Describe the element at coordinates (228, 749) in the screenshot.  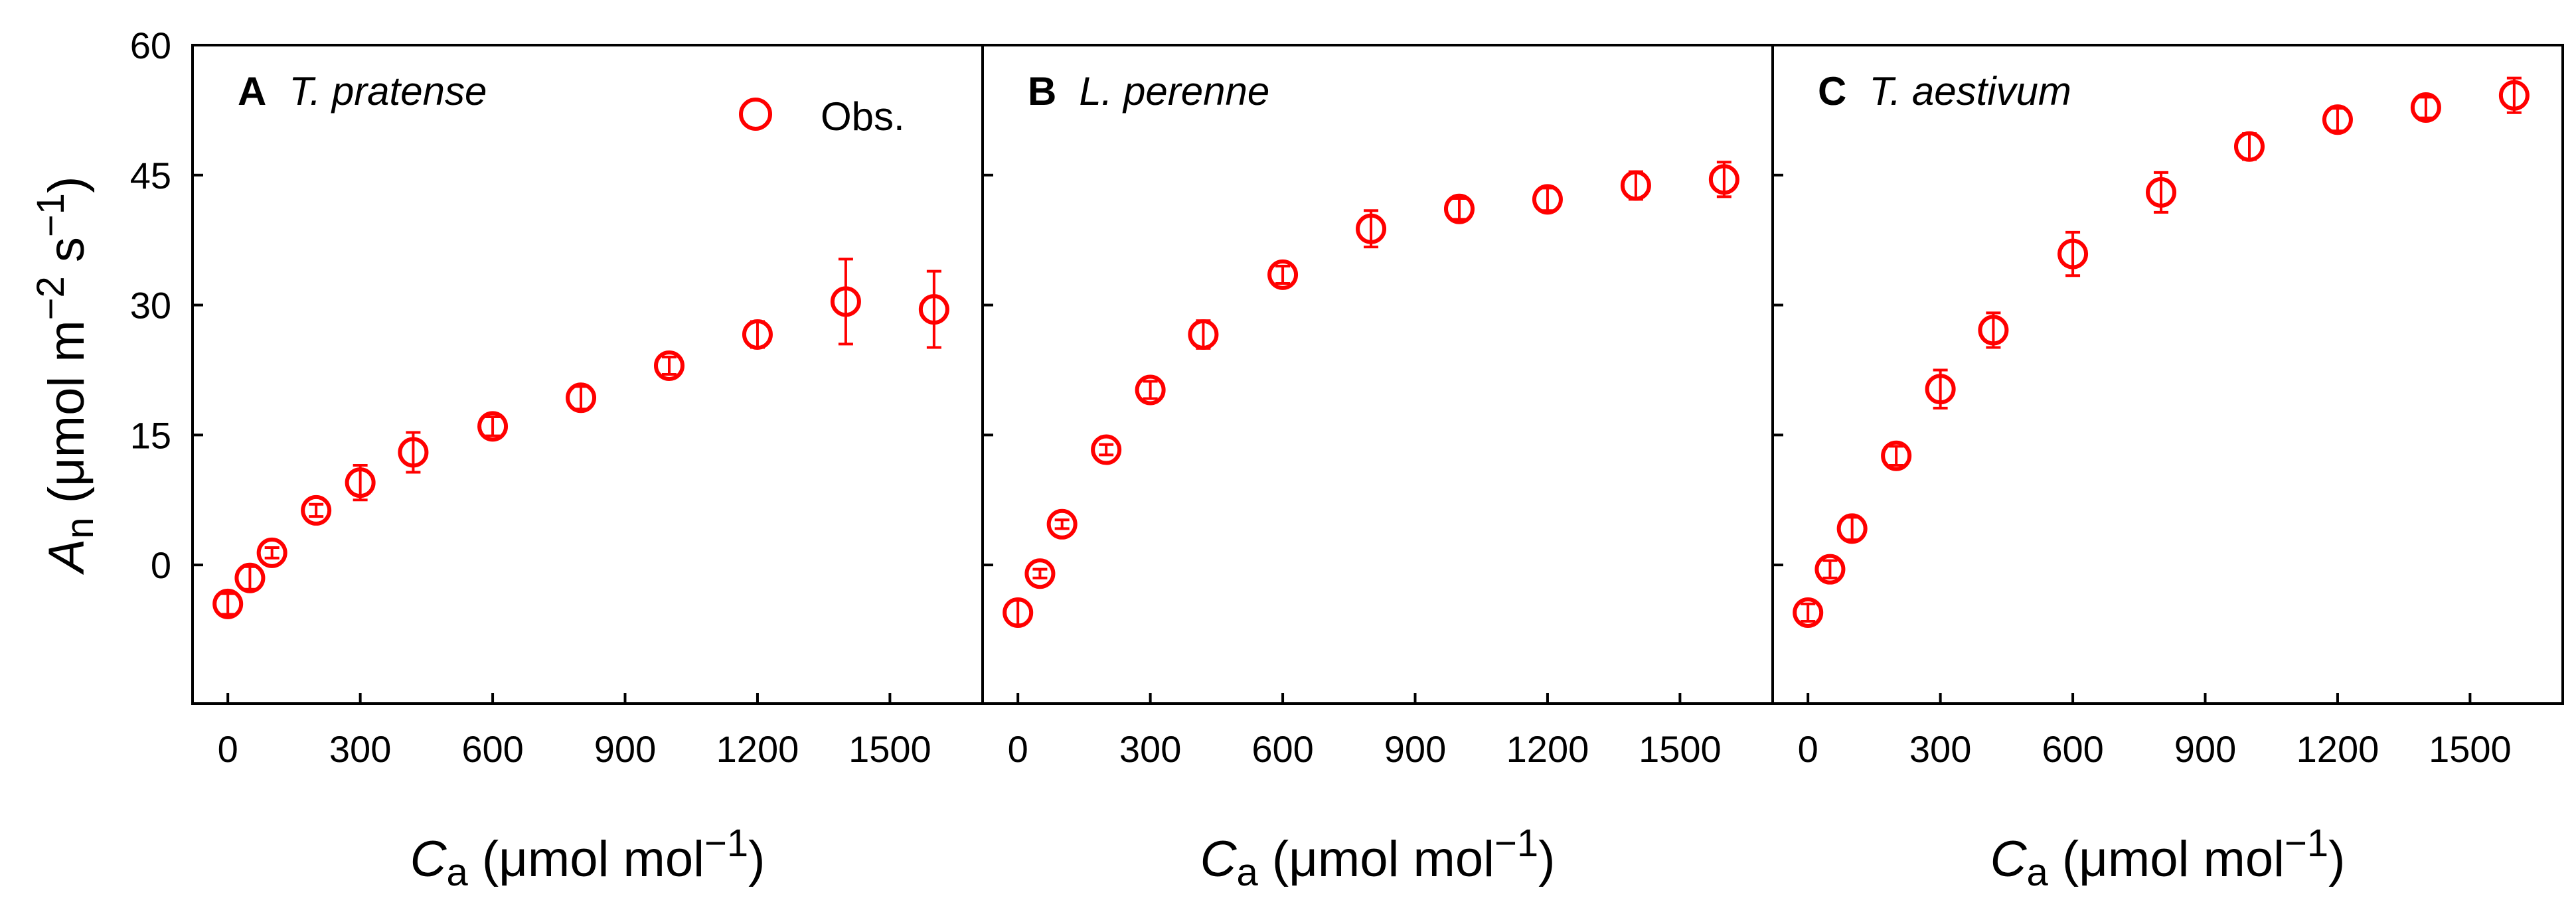
I see `x-tick-label: 0` at that location.